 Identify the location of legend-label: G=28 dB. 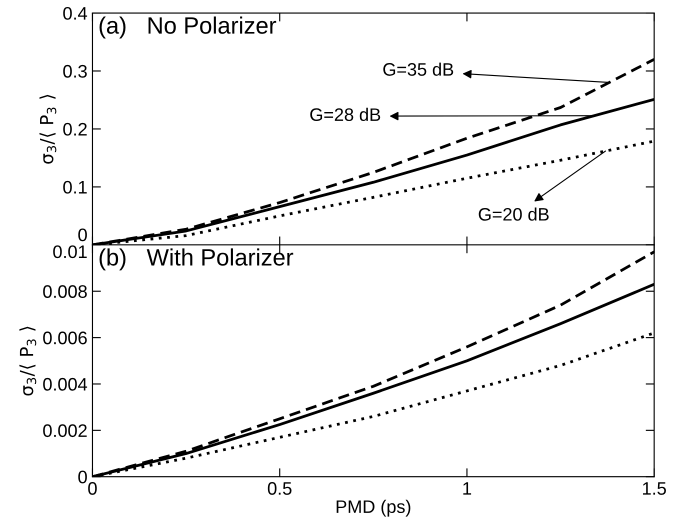
(345, 115).